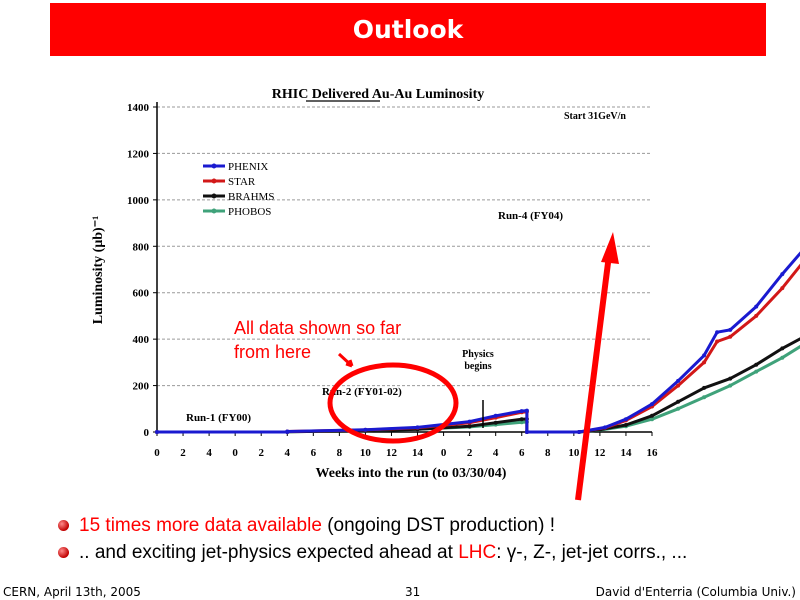  Describe the element at coordinates (238, 189) in the screenshot. I see `legend: PHENIX STAR BRAHMS PHOBOS` at that location.